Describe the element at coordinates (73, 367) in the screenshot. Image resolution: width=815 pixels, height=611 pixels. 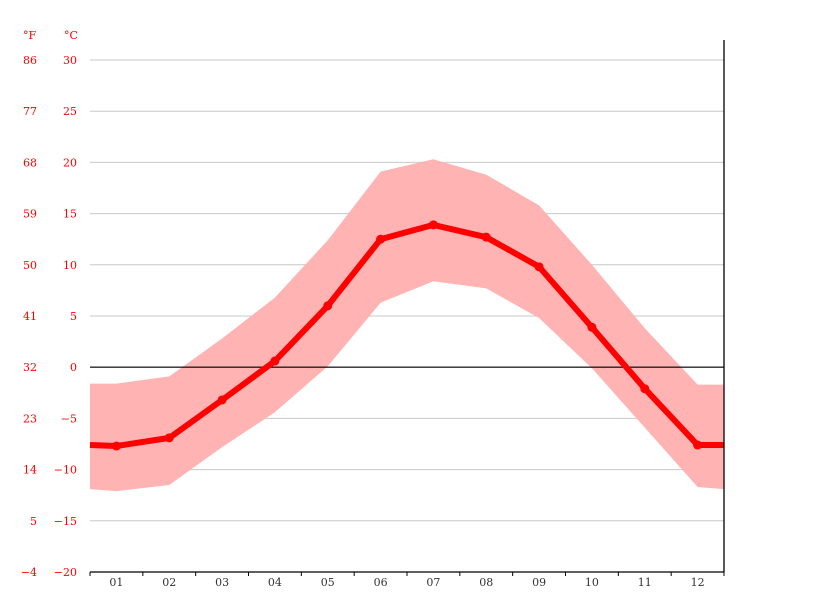
I see `y-tick-label-celsius: 0` at that location.